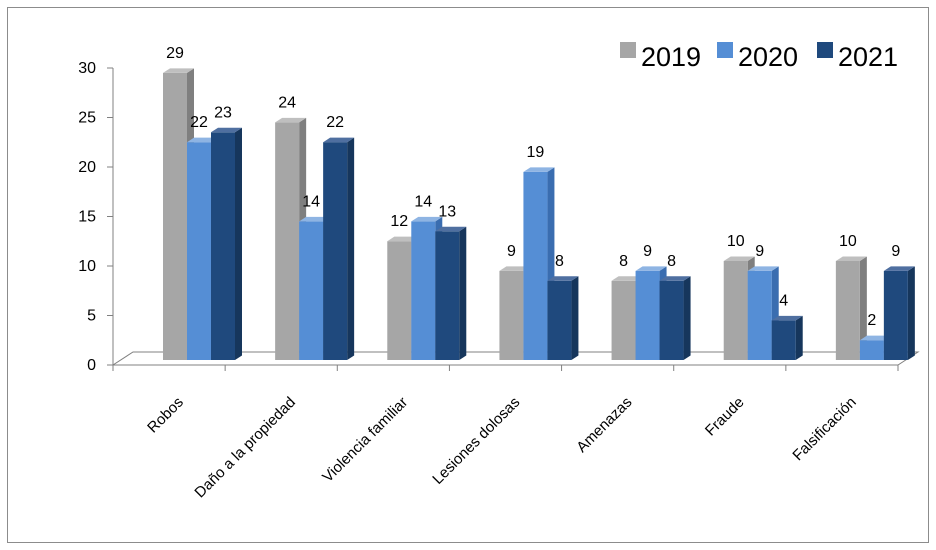 This screenshot has width=936, height=550. I want to click on x-tick-label: Daño a la propiedad, so click(245, 448).